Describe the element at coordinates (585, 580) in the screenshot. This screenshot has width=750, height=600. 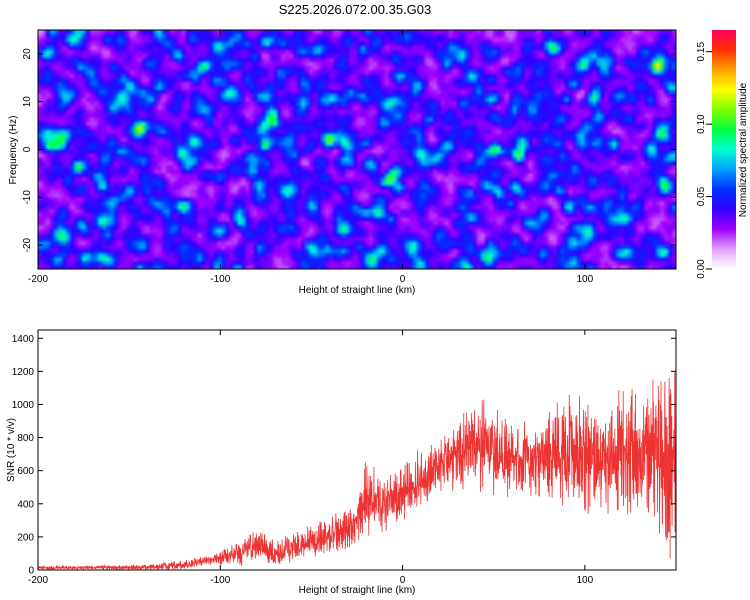
I see `snr-x-tick-label: 100` at that location.